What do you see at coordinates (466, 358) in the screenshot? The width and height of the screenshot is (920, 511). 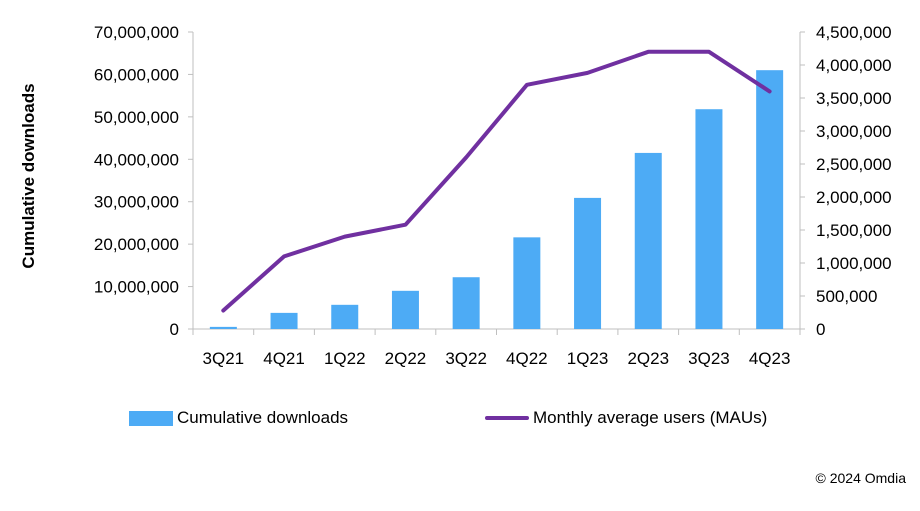 I see `x-tick-label: 3Q22` at bounding box center [466, 358].